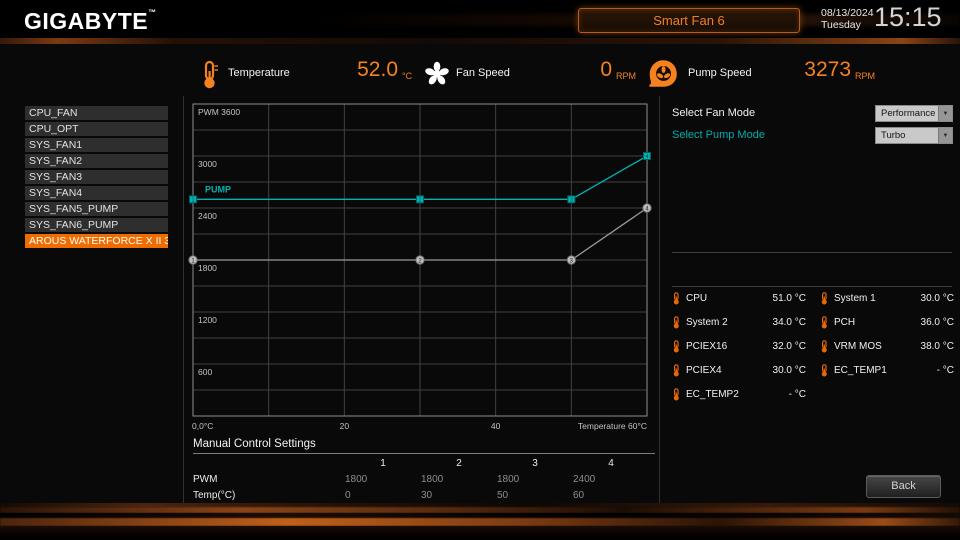 The image size is (960, 540). I want to click on date-value: 08/13/2024, so click(847, 13).